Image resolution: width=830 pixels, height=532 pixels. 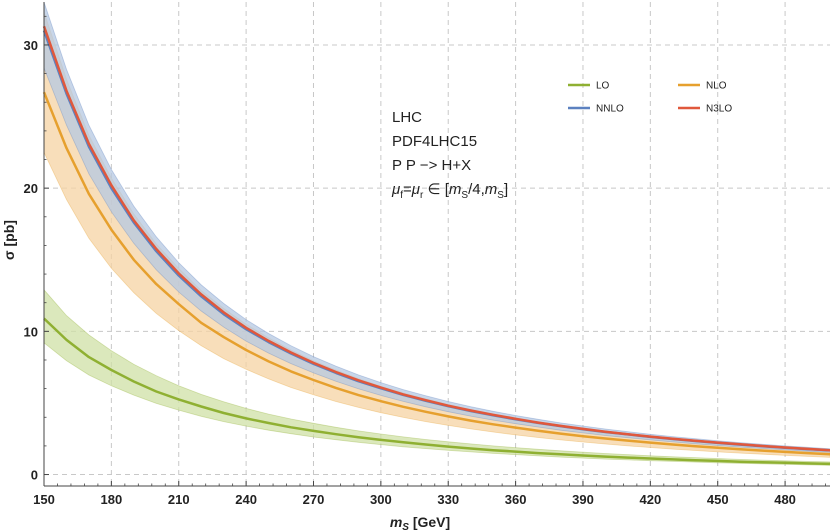 I want to click on x-tick-label: 420, so click(x=650, y=499).